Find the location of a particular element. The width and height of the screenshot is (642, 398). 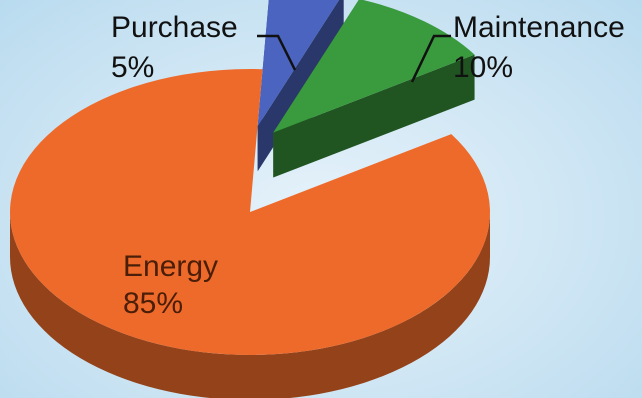

energy-label: Energy is located at coordinates (170, 266).